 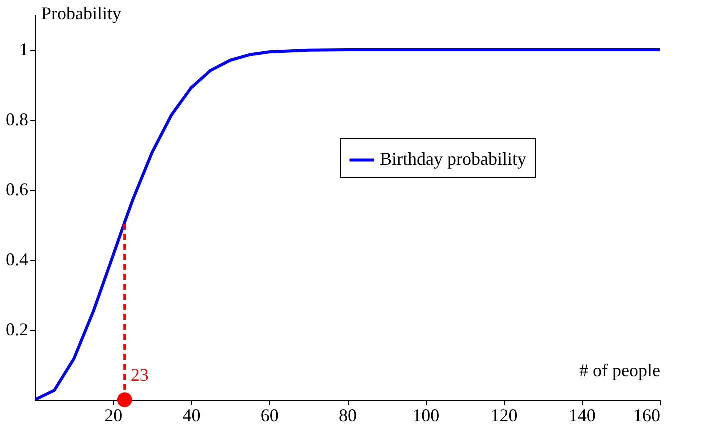 I want to click on x-tick-label: 160, so click(x=647, y=416).